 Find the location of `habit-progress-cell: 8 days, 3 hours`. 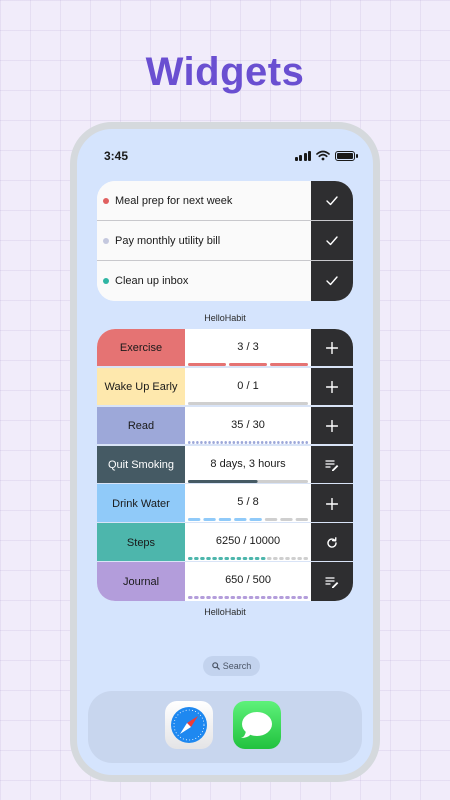

habit-progress-cell: 8 days, 3 hours is located at coordinates (248, 465).